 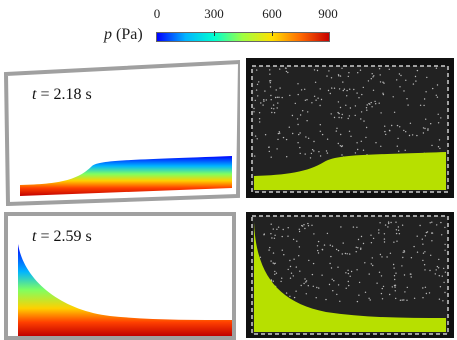 What do you see at coordinates (214, 13) in the screenshot?
I see `colorbar-tick-1: 300` at bounding box center [214, 13].